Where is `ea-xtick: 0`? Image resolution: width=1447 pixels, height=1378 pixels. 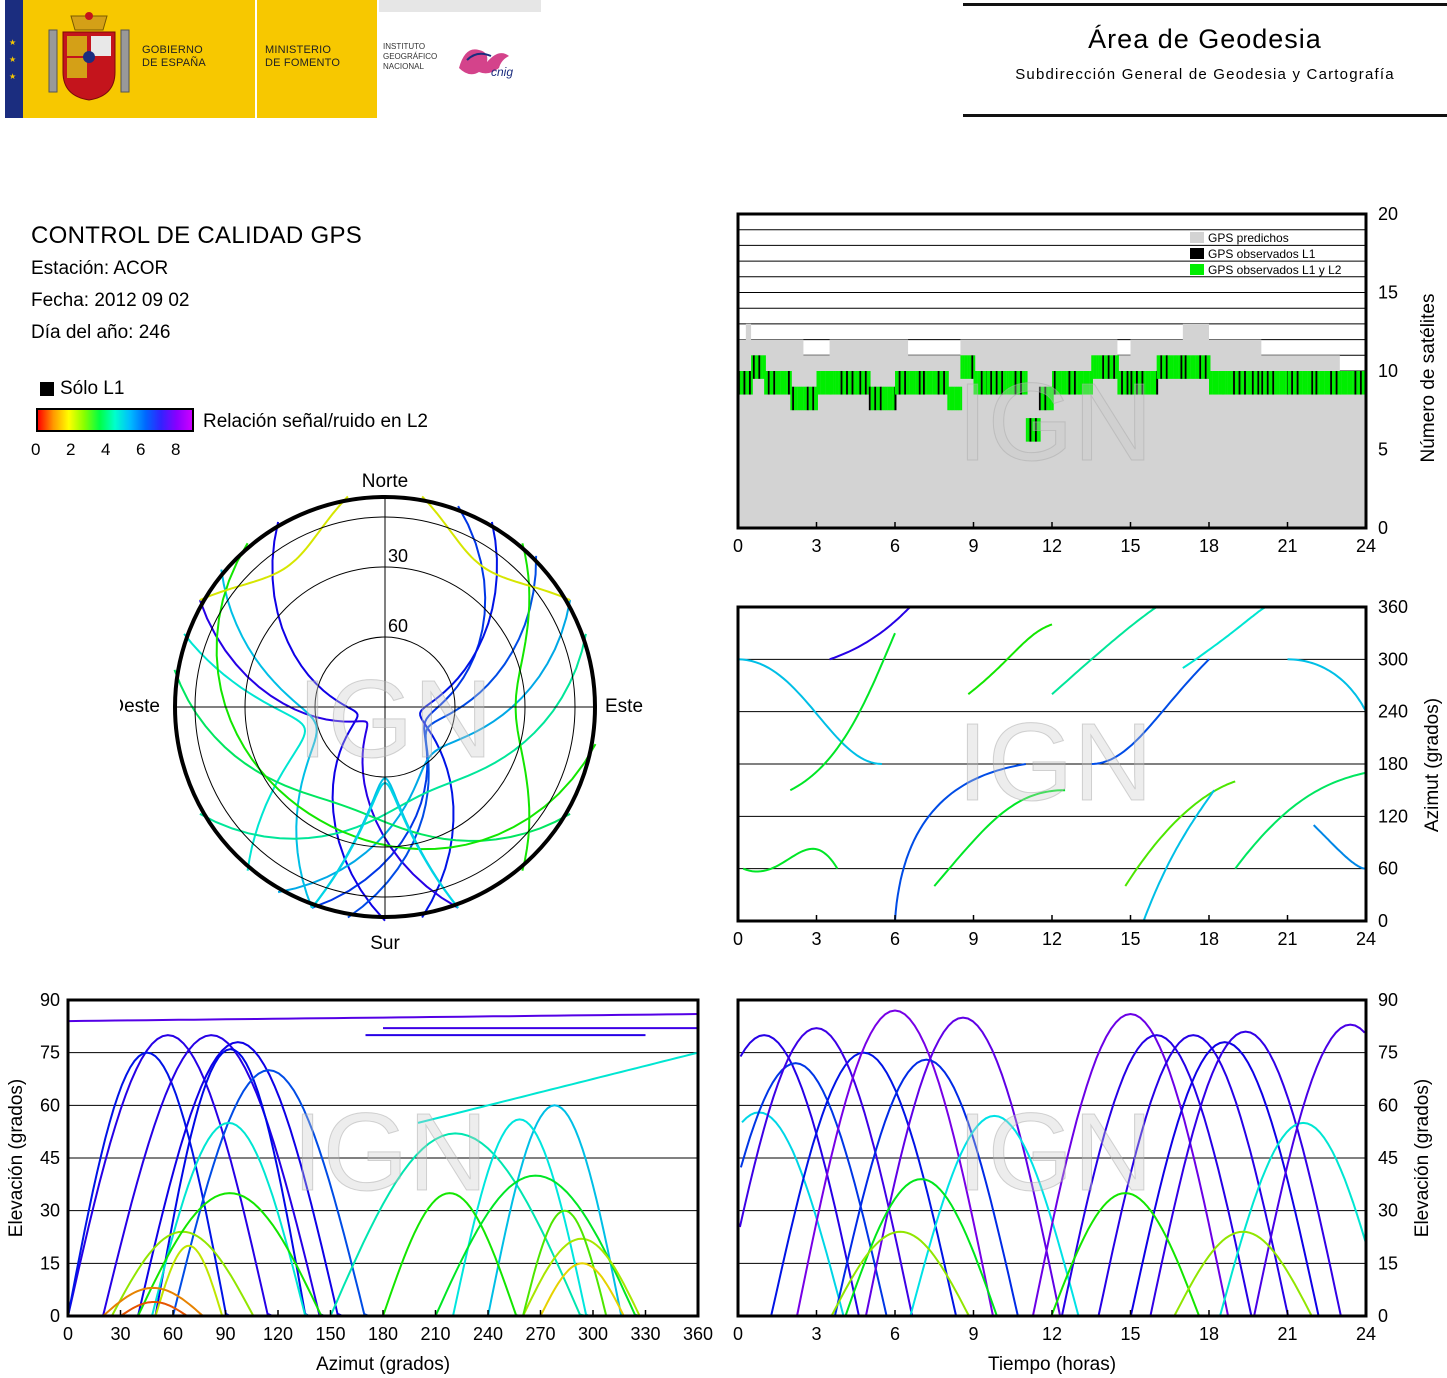
ea-xtick: 0 is located at coordinates (68, 1334).